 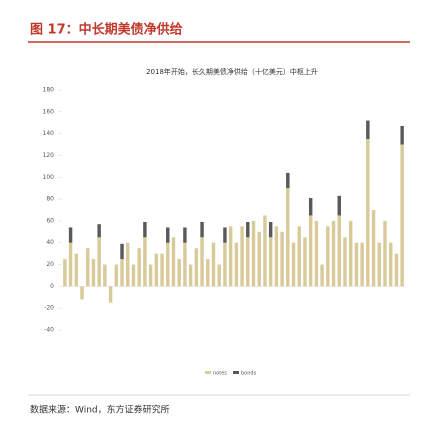 I want to click on chart-title: 2018年开始，长久期美债净供给（十亿美元）中枢上升, so click(x=232, y=71).